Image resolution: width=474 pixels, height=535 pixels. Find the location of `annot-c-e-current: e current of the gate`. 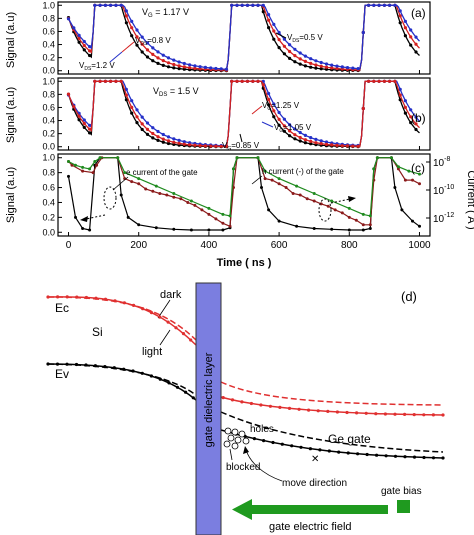

annot-c-e-current: e current of the gate is located at coordinates (162, 172).